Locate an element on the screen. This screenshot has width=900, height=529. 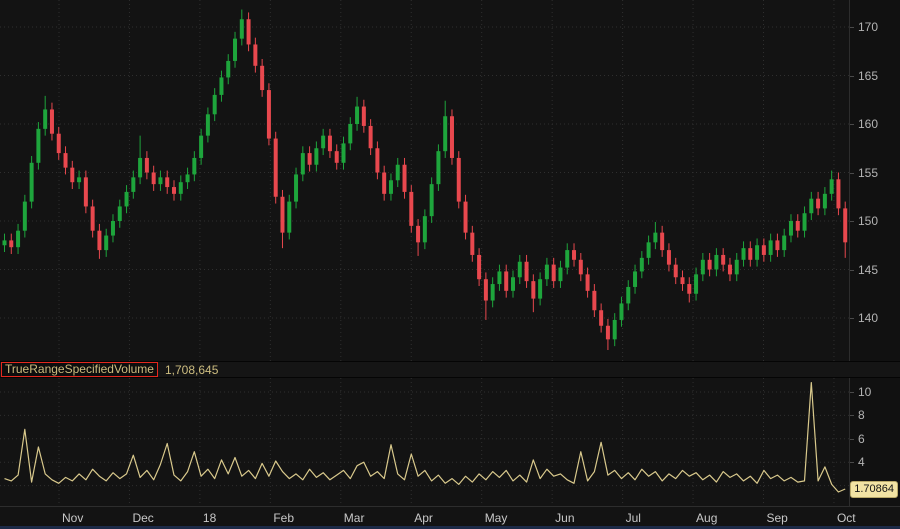
indicator-tick-label: 10 is located at coordinates (865, 392).